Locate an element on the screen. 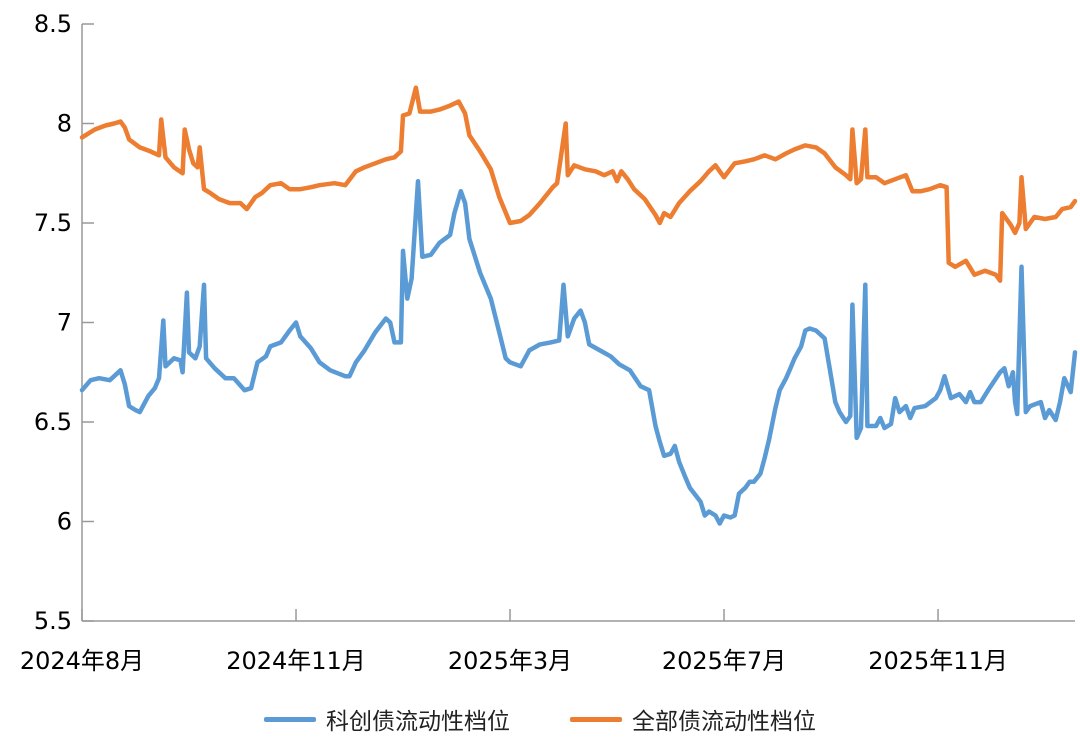 This screenshot has height=755, width=1080. y-tick-label: 7.5 is located at coordinates (53, 223).